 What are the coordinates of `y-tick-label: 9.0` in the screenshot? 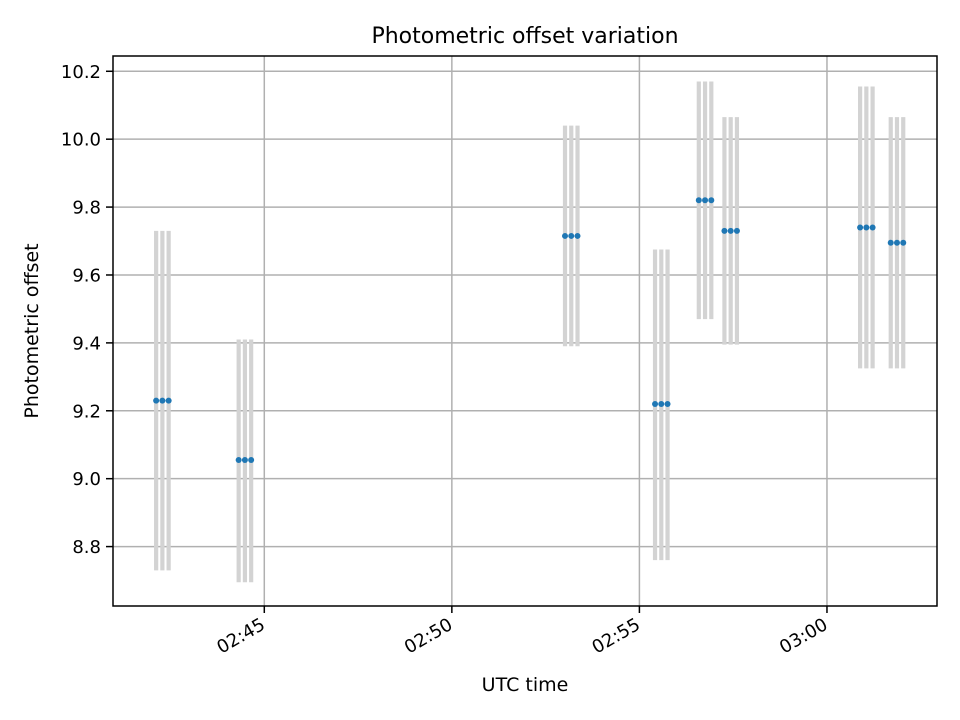 It's located at (86, 479).